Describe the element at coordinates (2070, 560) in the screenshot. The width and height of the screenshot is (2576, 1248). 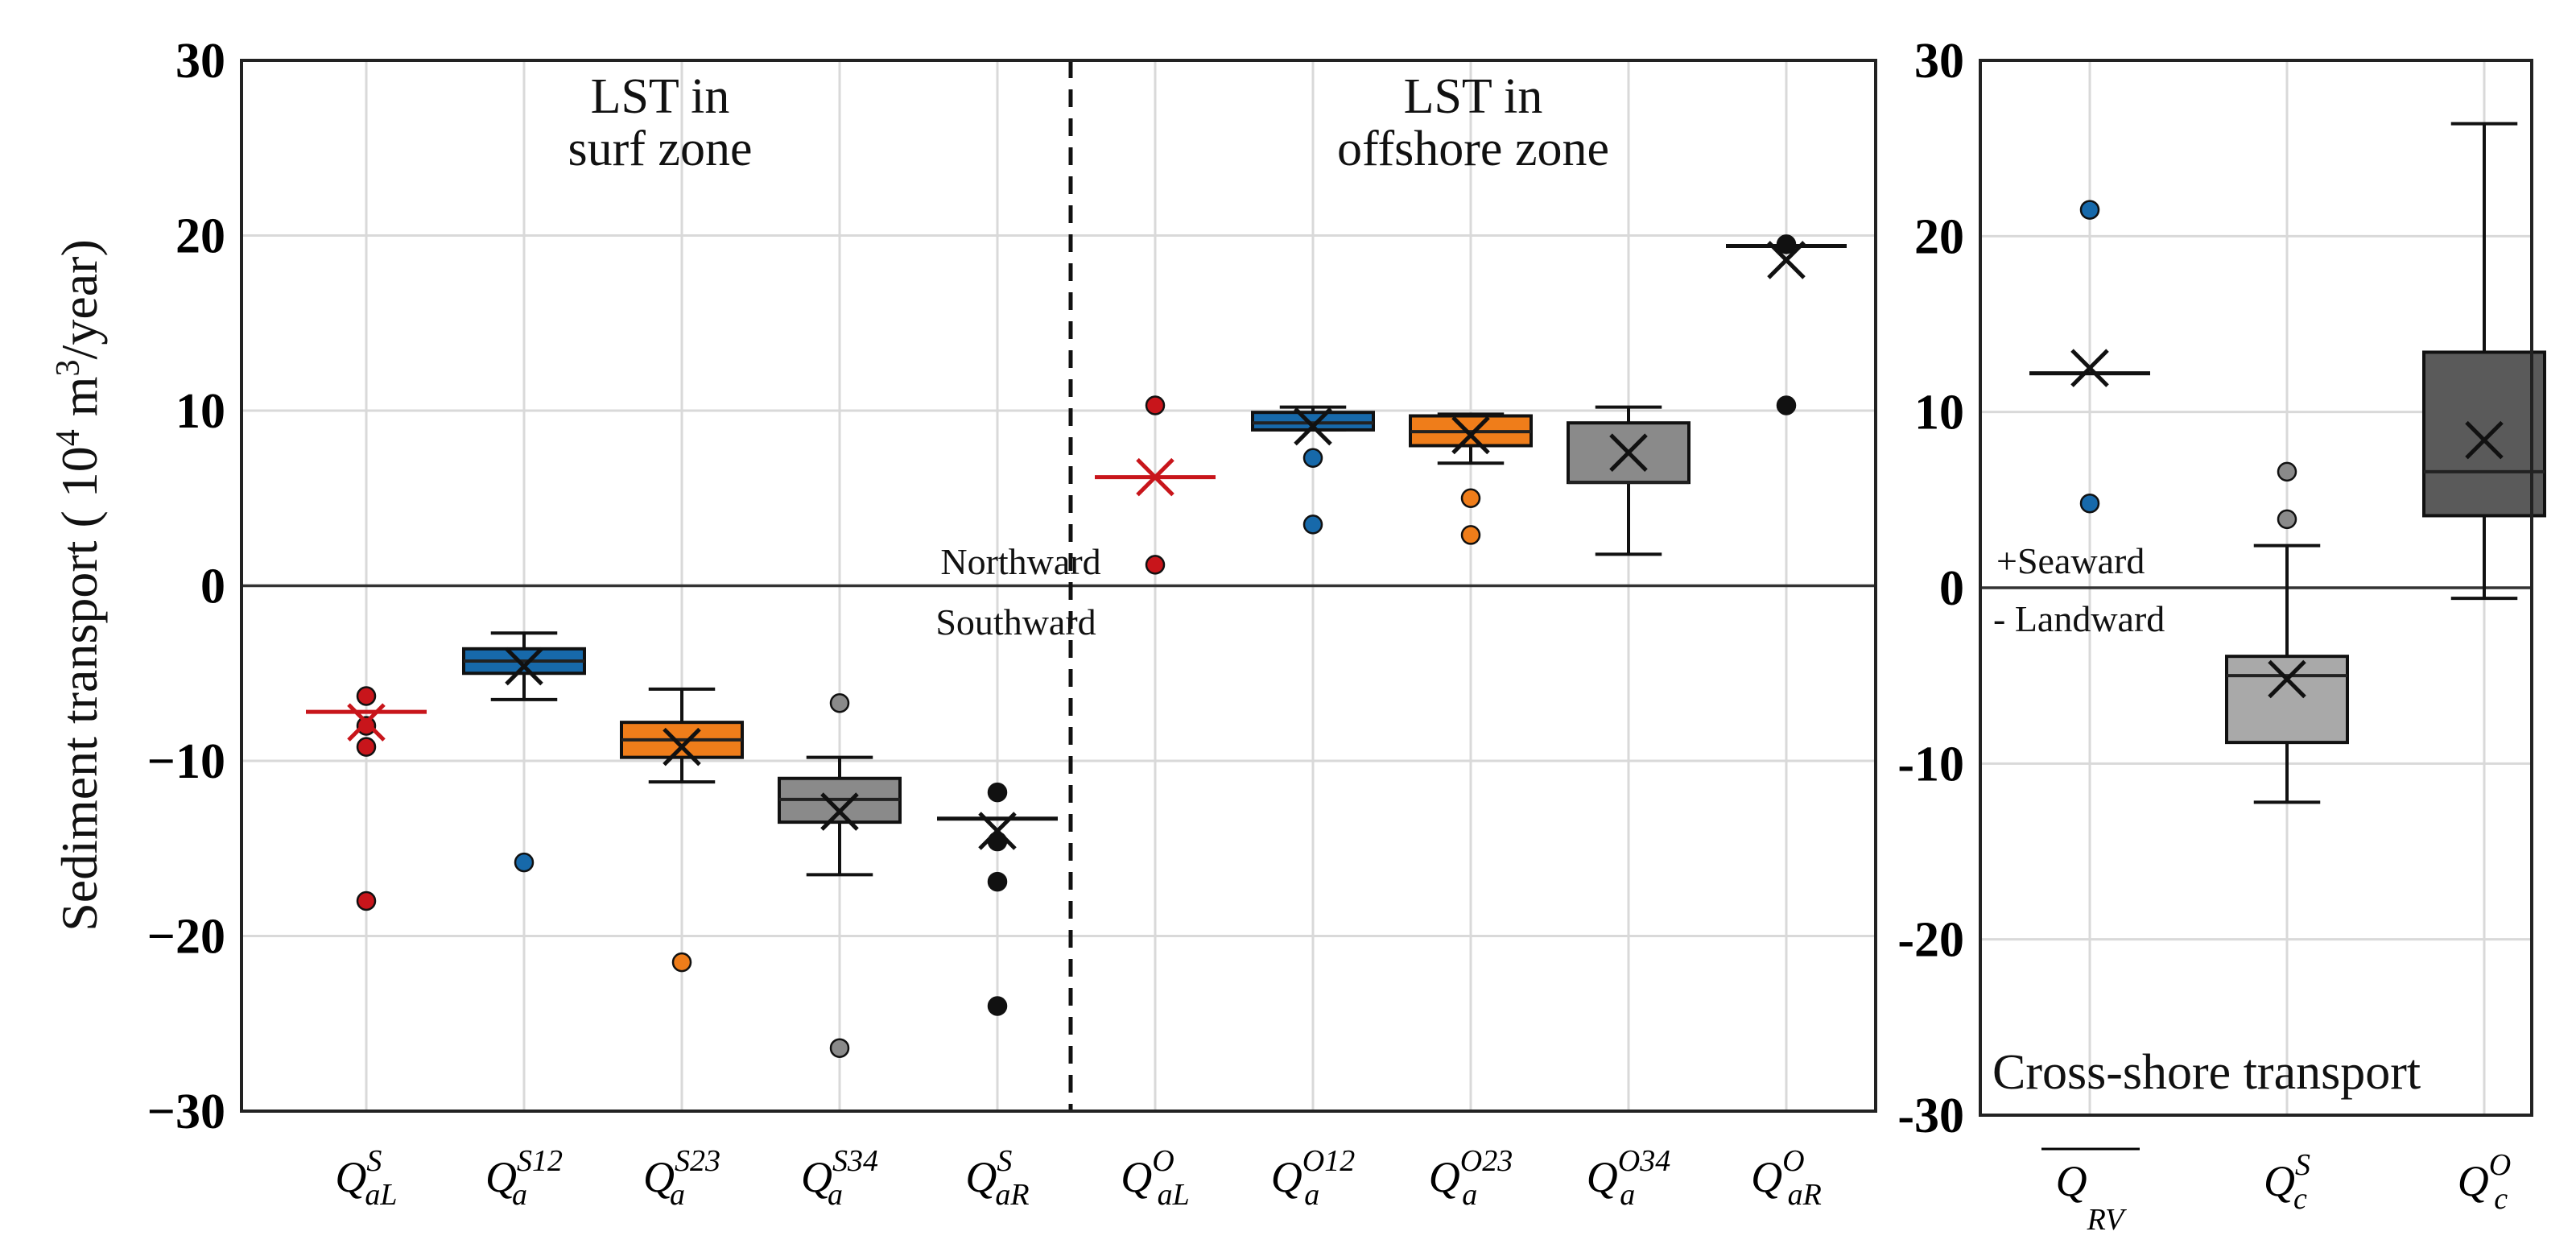
I see `seaward-label: +Seaward` at that location.